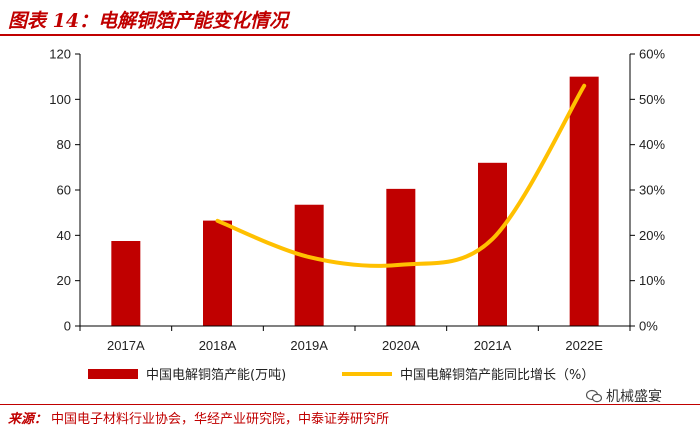 The height and width of the screenshot is (429, 700). Describe the element at coordinates (148, 21) in the screenshot. I see `figure-title: 图表 14：电解铜箔产能变化情况` at that location.